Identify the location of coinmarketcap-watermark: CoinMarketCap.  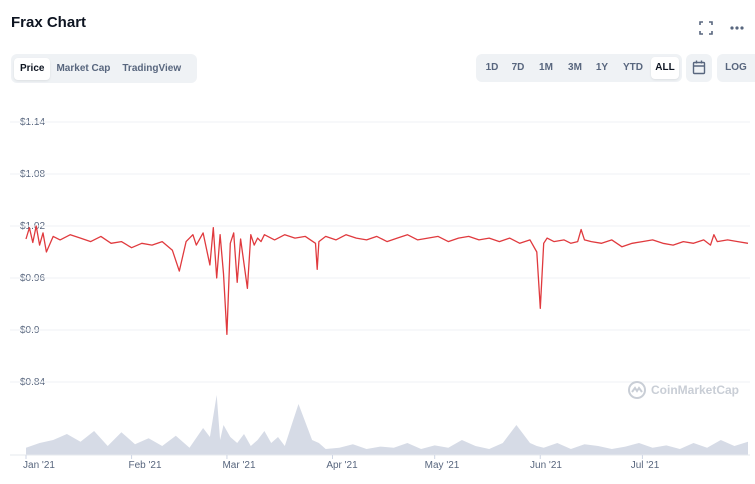
(683, 390).